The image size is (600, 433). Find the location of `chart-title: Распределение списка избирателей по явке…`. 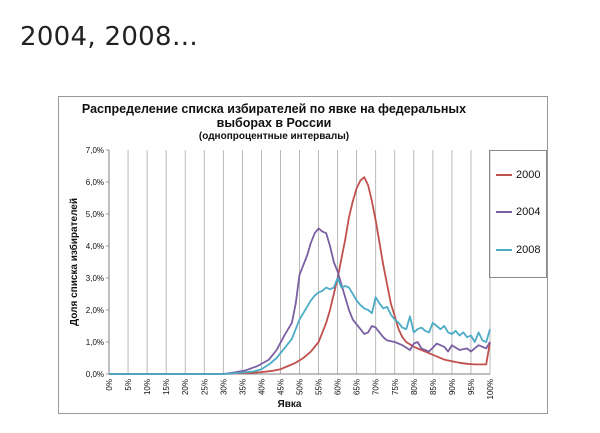

chart-title: Распределение списка избирателей по явке… is located at coordinates (274, 116).